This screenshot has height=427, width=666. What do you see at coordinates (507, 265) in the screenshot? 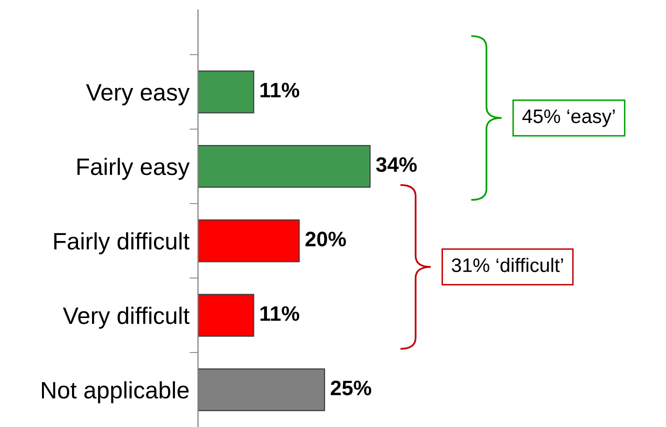
I see `text: 31% ‘difficult’` at bounding box center [507, 265].